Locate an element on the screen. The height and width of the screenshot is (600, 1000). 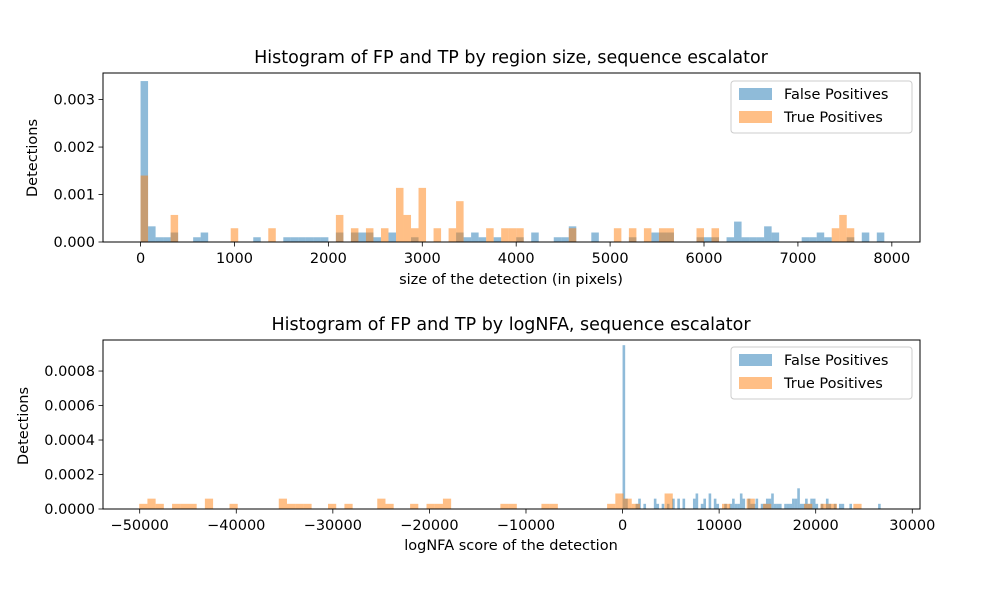
y-tick-label: 0.002 is located at coordinates (74, 148).